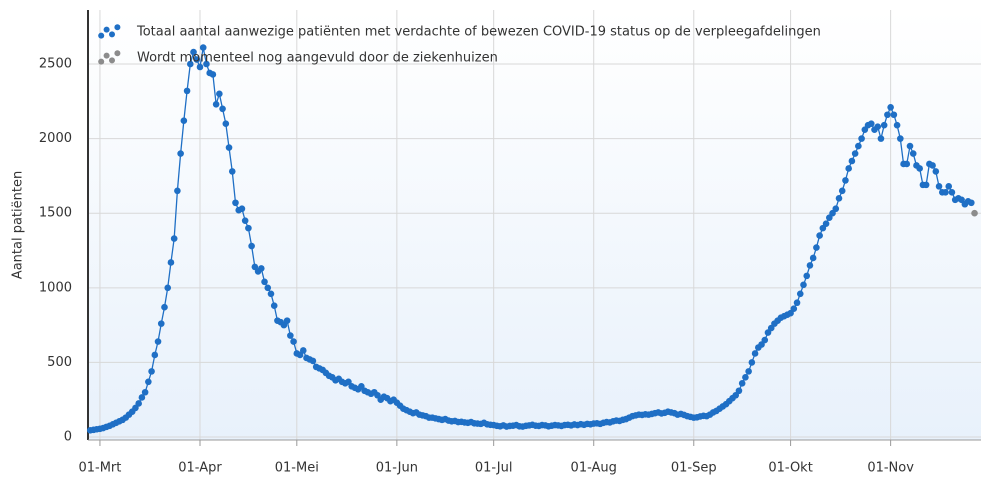 The width and height of the screenshot is (981, 480). I want to click on y-tick-label: 1000, so click(55, 287).